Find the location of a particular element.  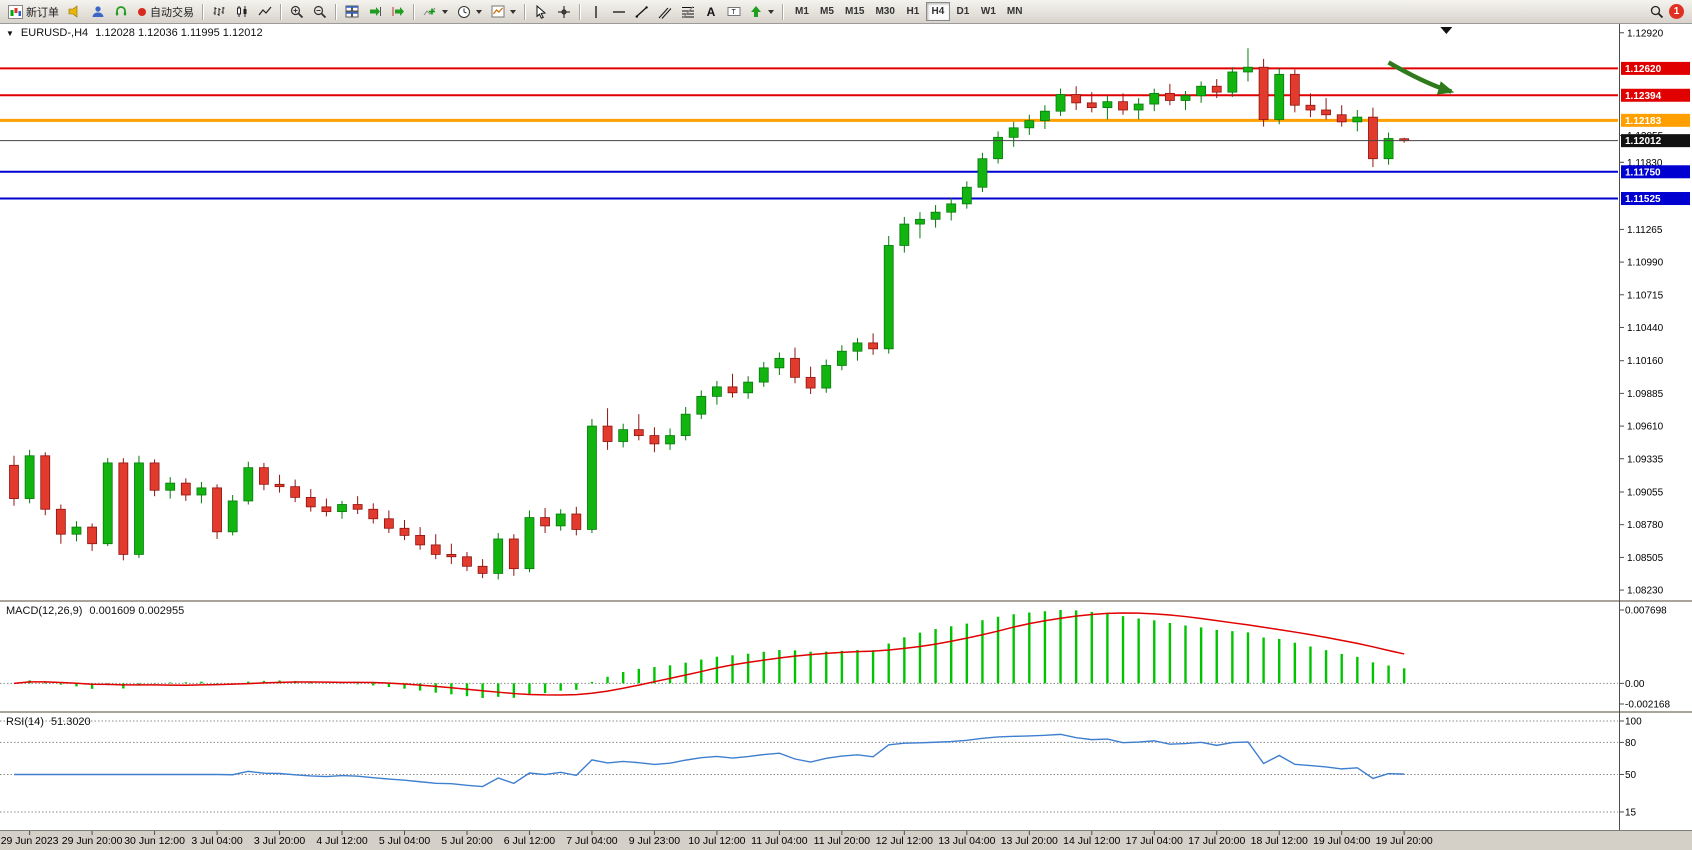

indicators-button is located at coordinates (435, 12).